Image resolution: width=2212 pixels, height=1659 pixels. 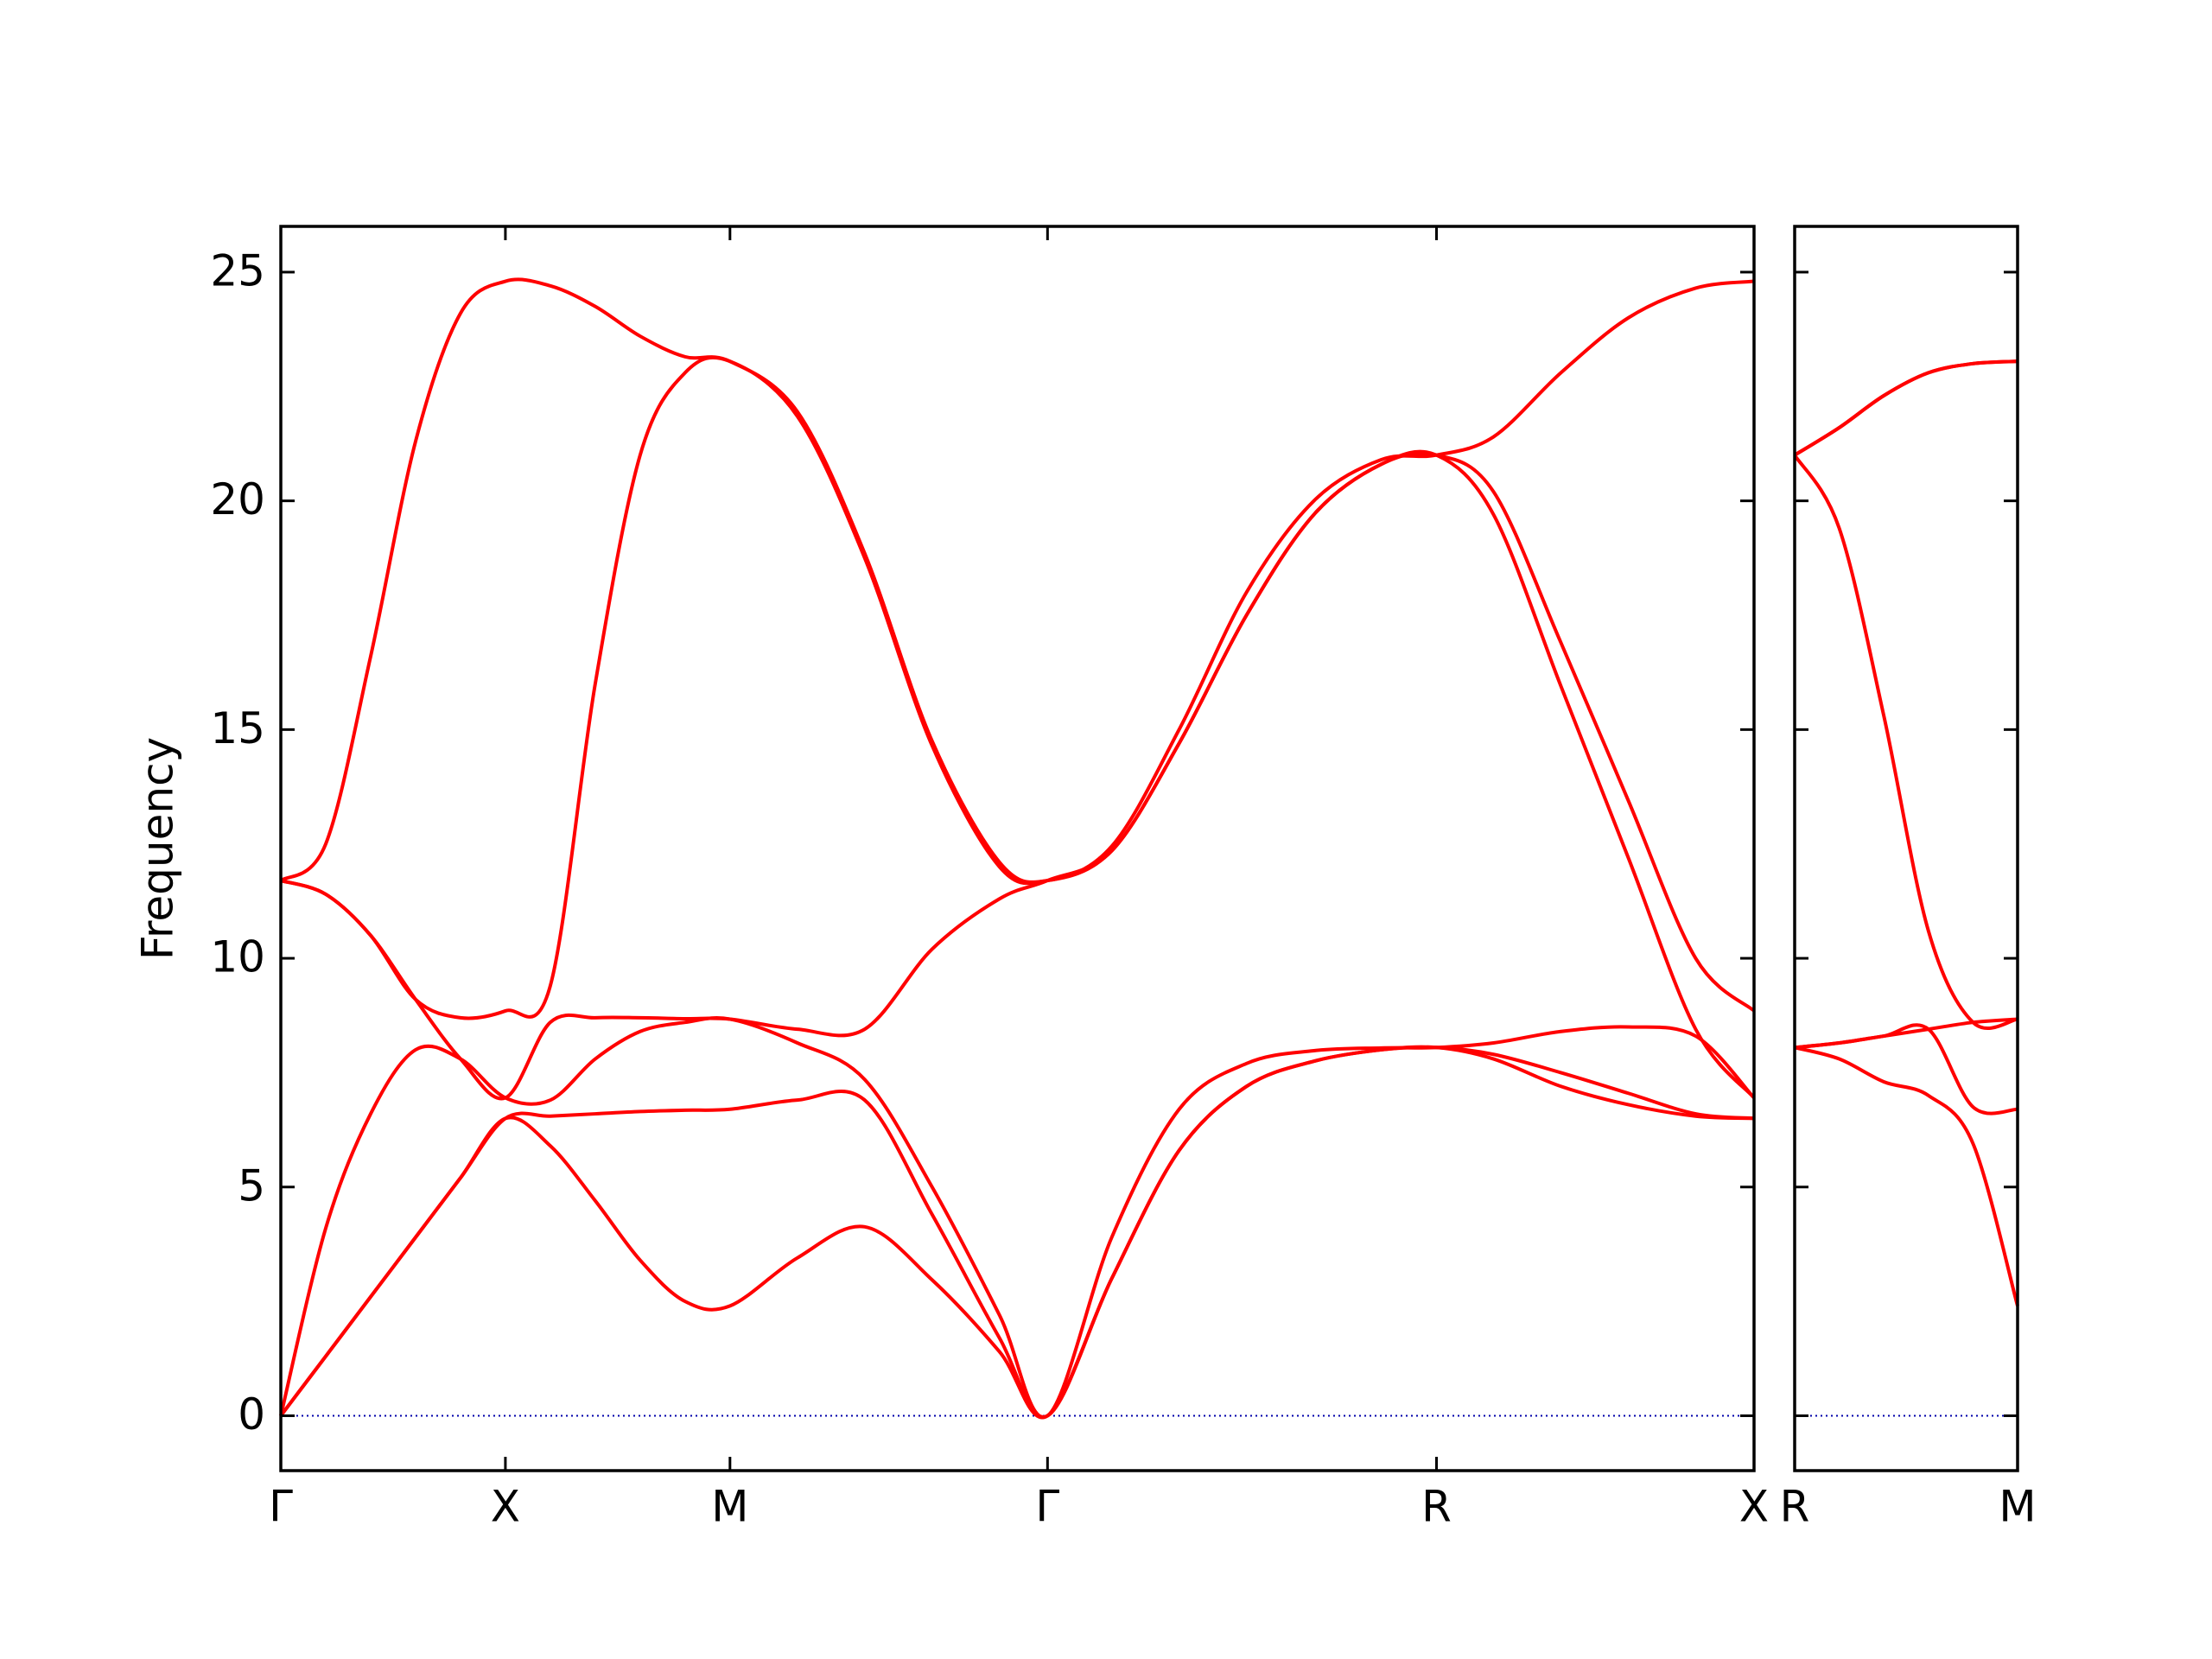 I want to click on y-tick-label: 15, so click(x=237, y=728).